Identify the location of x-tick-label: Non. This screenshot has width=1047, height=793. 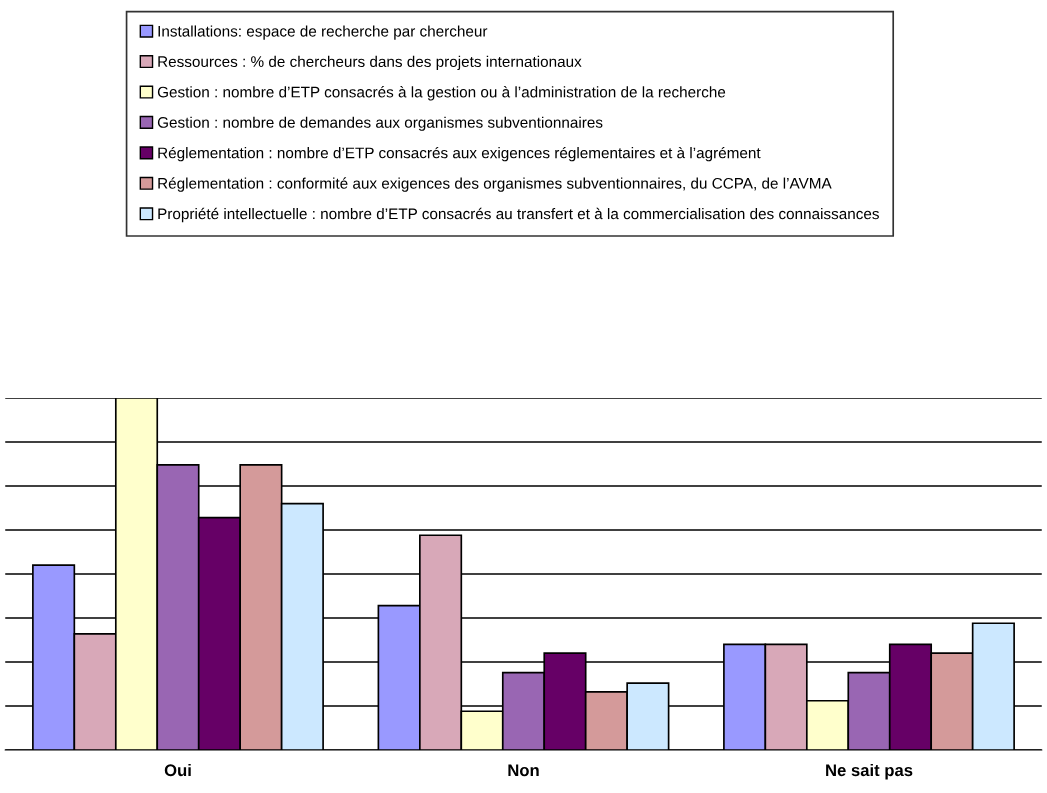
(523, 770).